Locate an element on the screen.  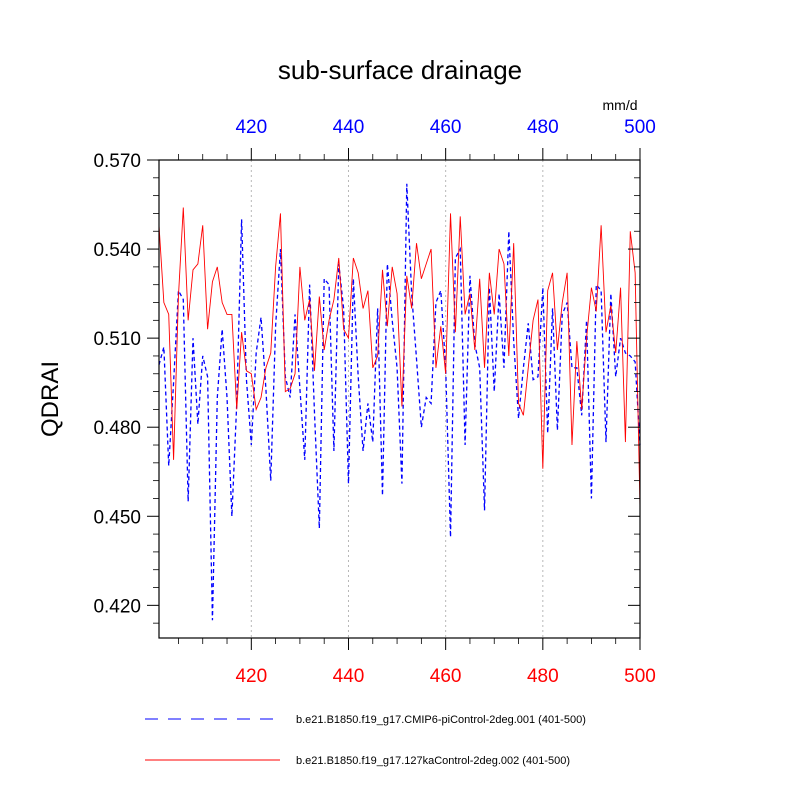
y-tick-label: 0.450 is located at coordinates (117, 517).